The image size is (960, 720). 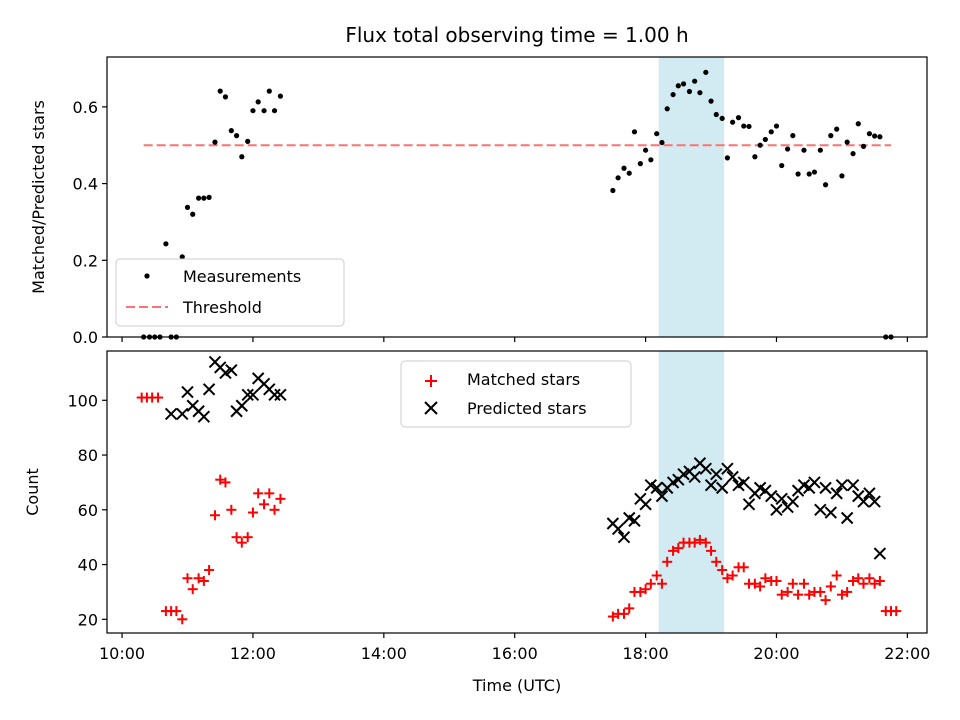 I want to click on top-y-tick-label: 0.4, so click(x=85, y=184).